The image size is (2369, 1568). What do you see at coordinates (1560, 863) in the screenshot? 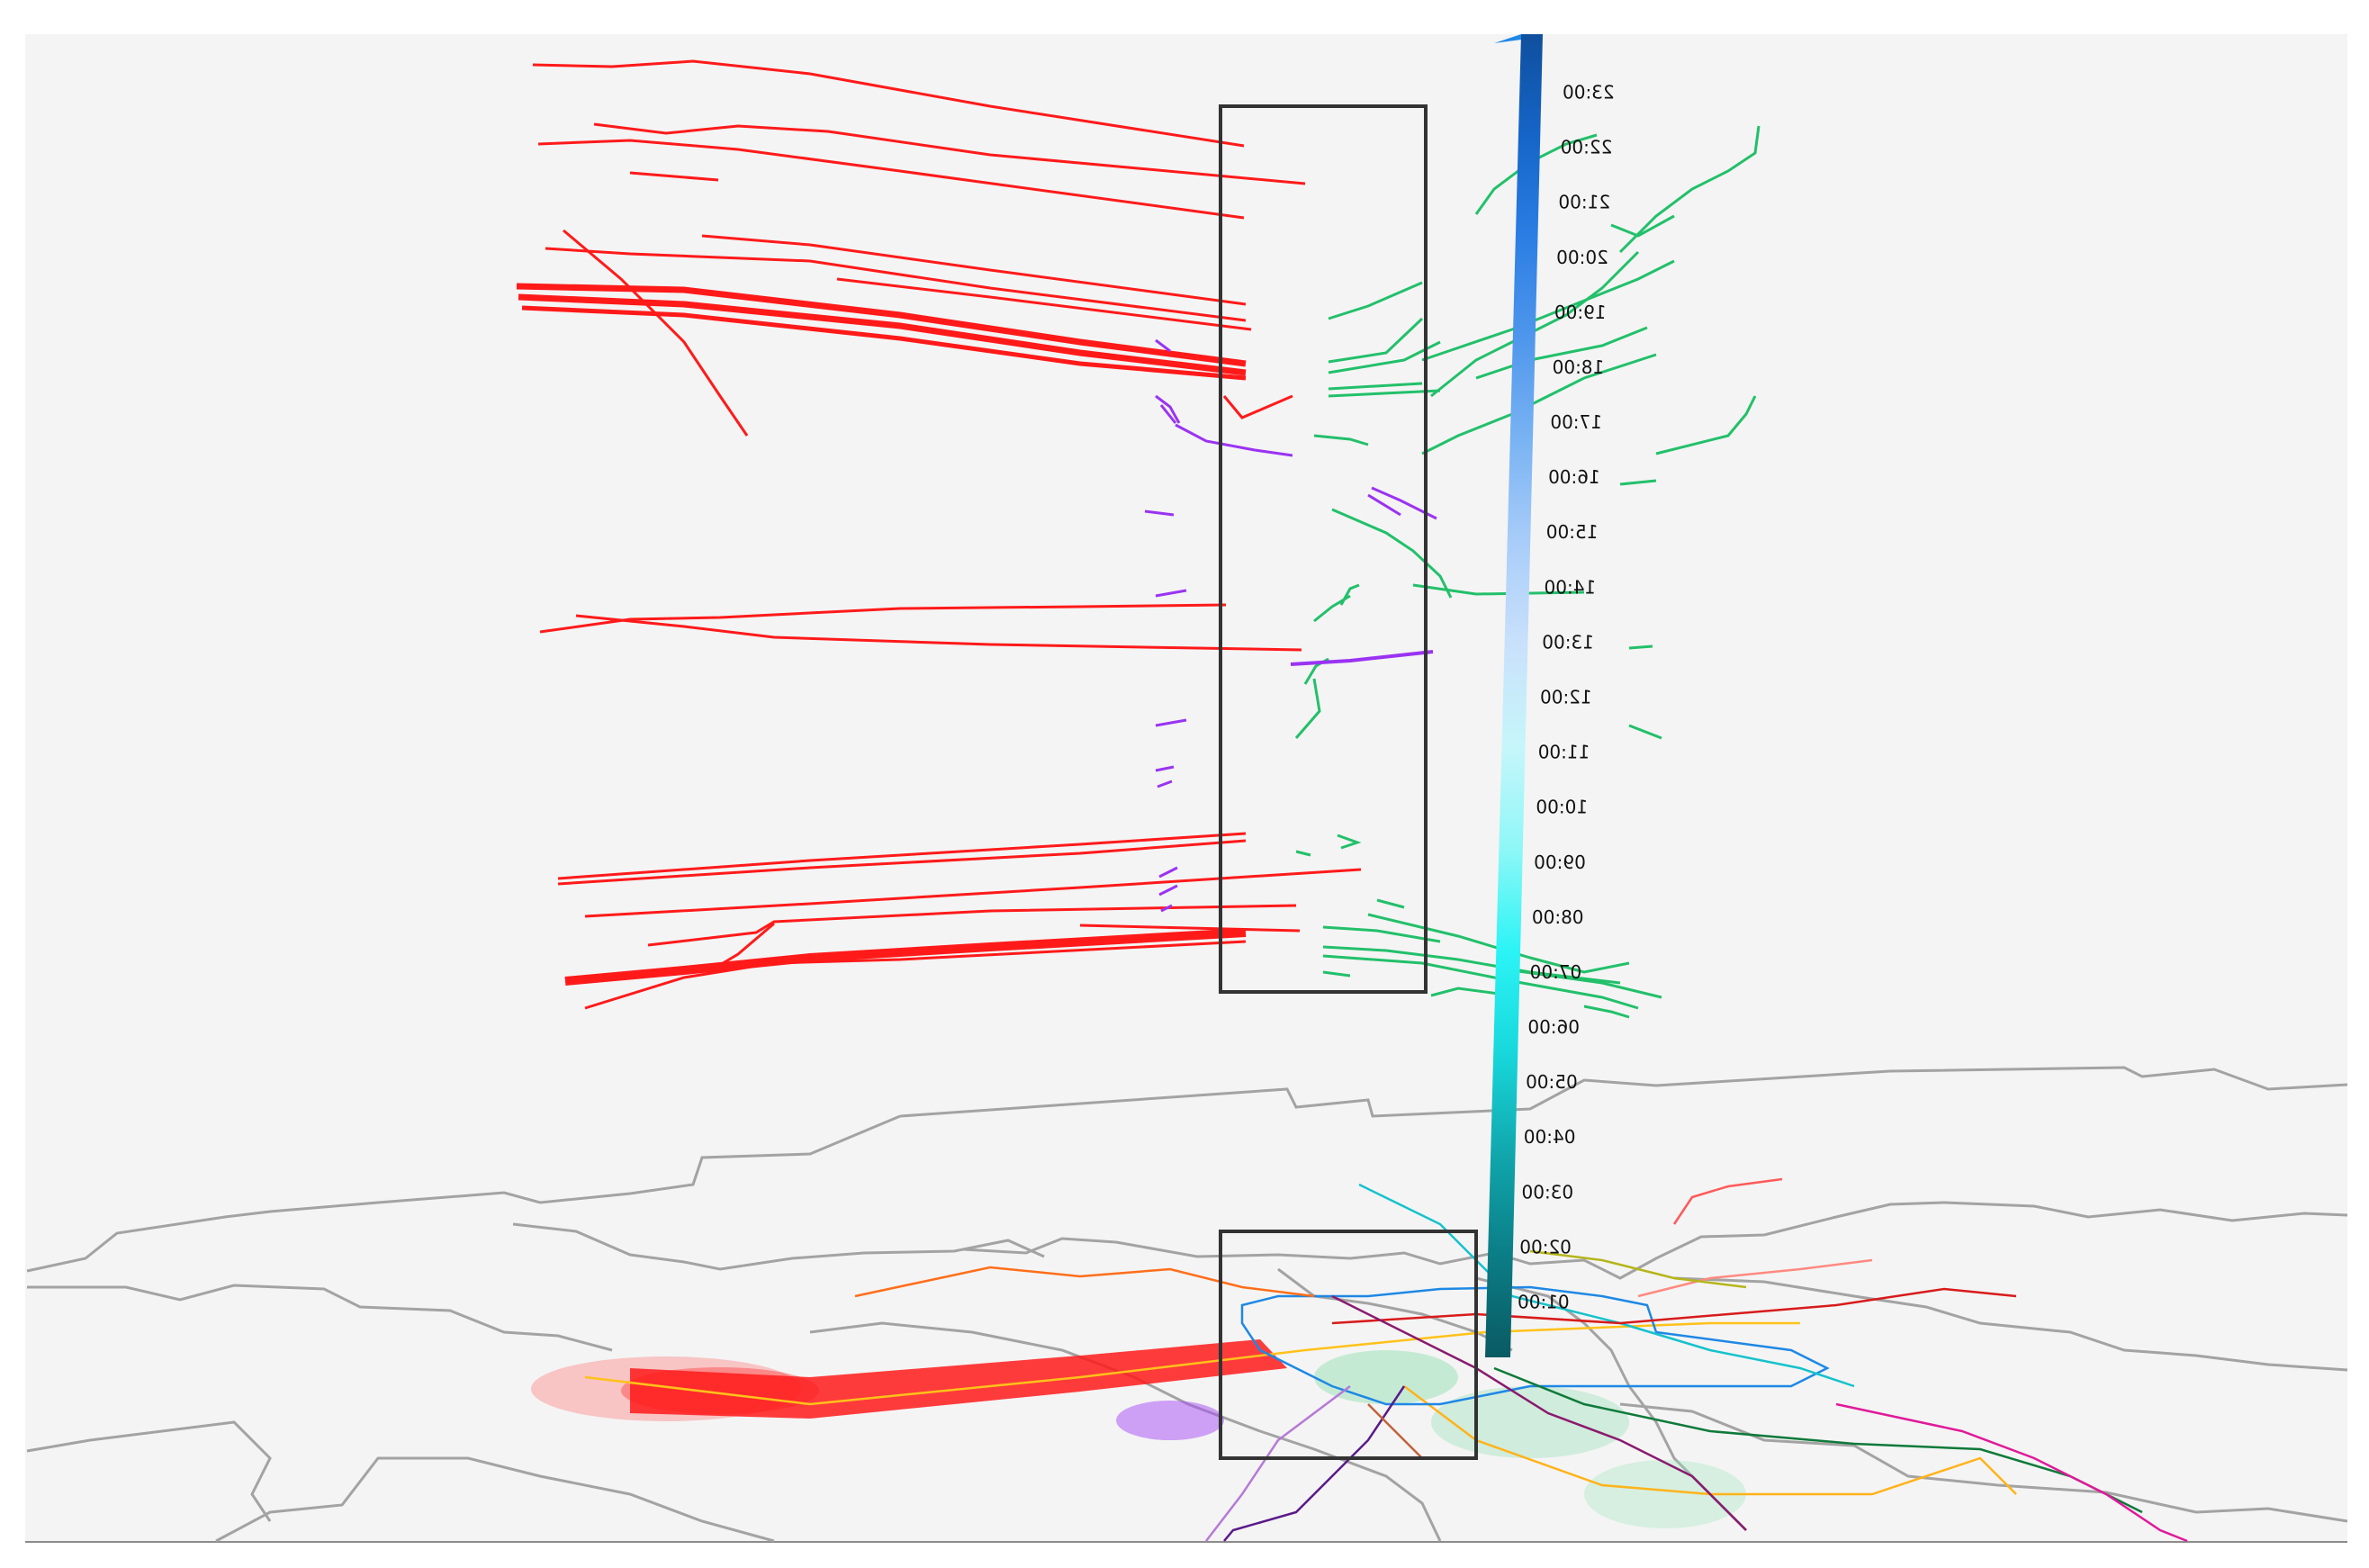
I see `time-tick-label: 09:00` at bounding box center [1560, 863].